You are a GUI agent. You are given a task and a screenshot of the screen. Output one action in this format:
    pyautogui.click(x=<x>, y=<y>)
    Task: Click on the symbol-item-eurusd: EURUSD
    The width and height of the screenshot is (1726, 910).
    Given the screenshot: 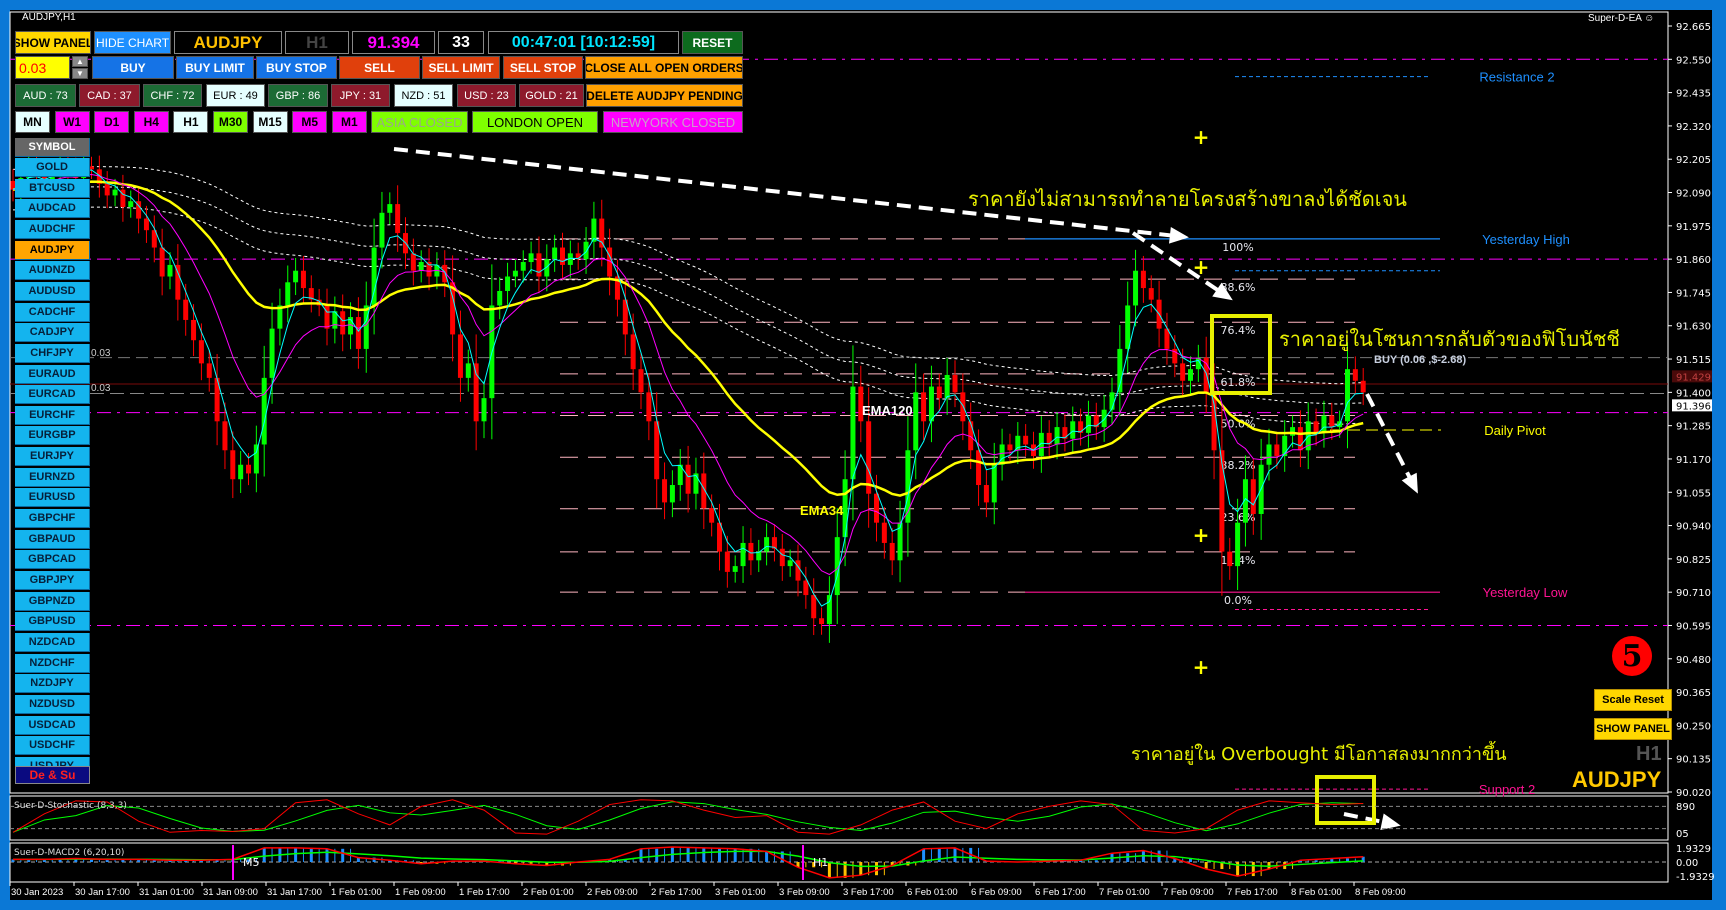 What is the action you would take?
    pyautogui.click(x=52, y=498)
    